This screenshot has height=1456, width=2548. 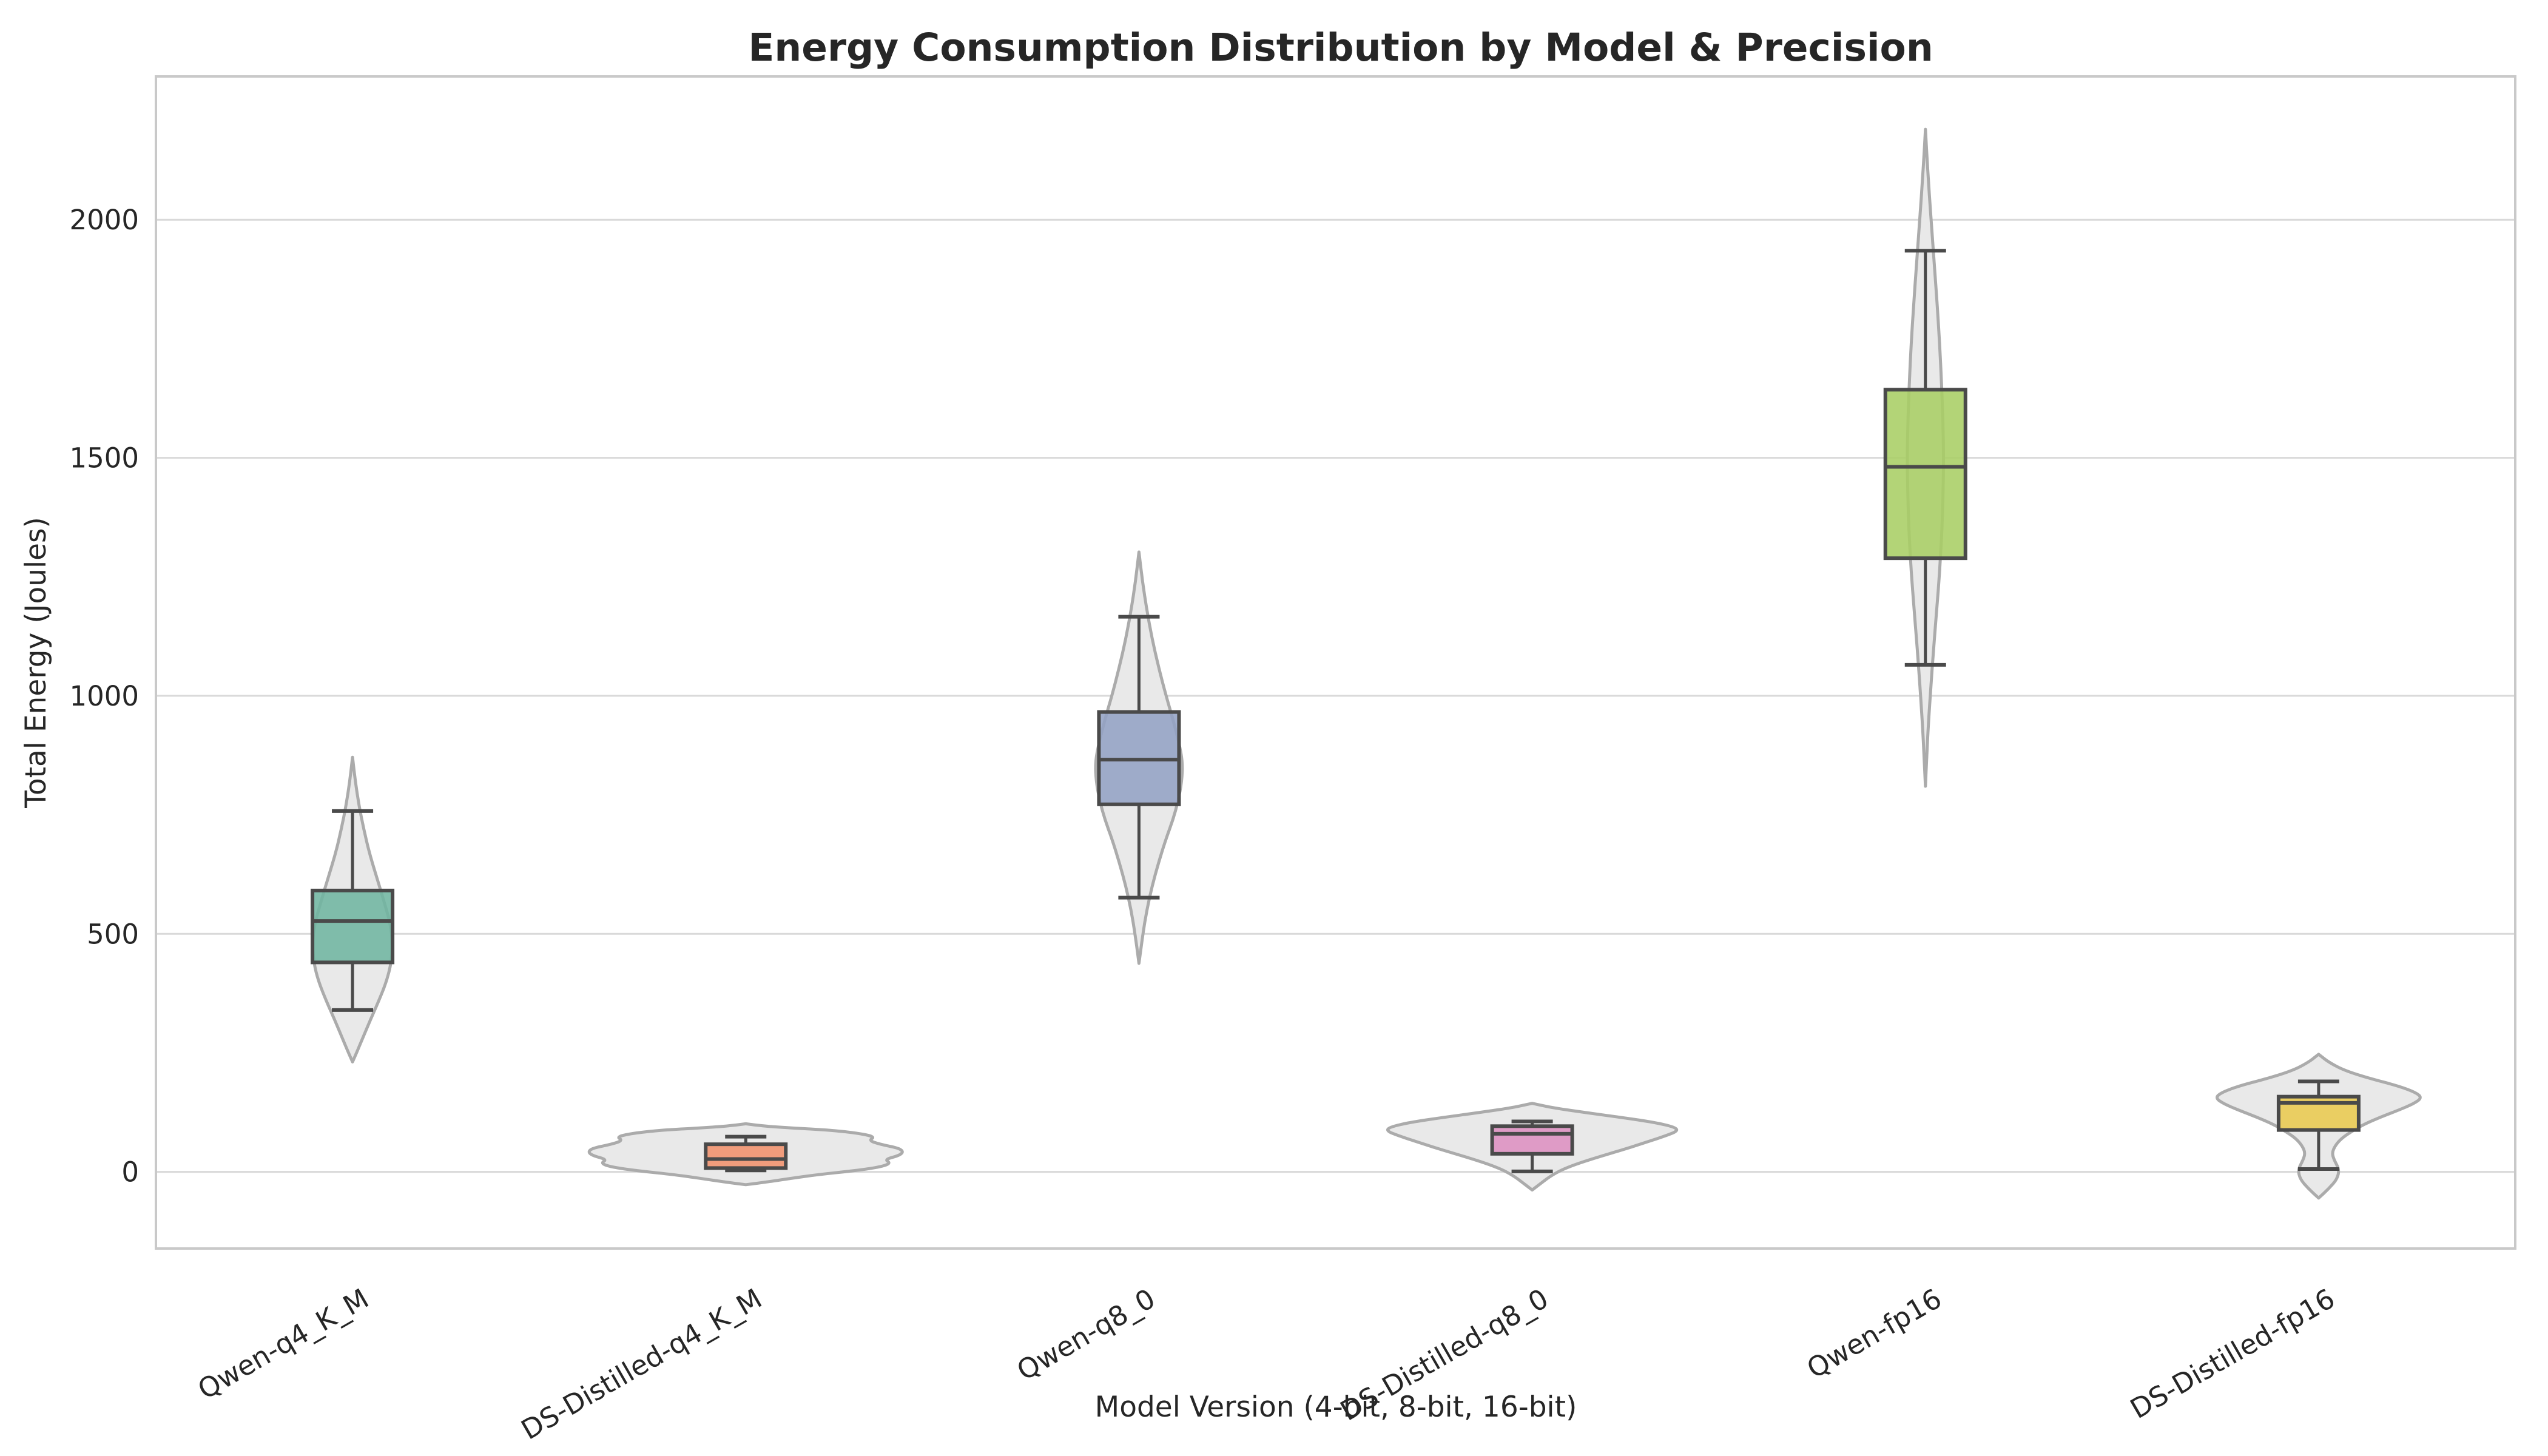 What do you see at coordinates (641, 1364) in the screenshot?
I see `x-tick-label: DS-Distilled-q4_K_M` at bounding box center [641, 1364].